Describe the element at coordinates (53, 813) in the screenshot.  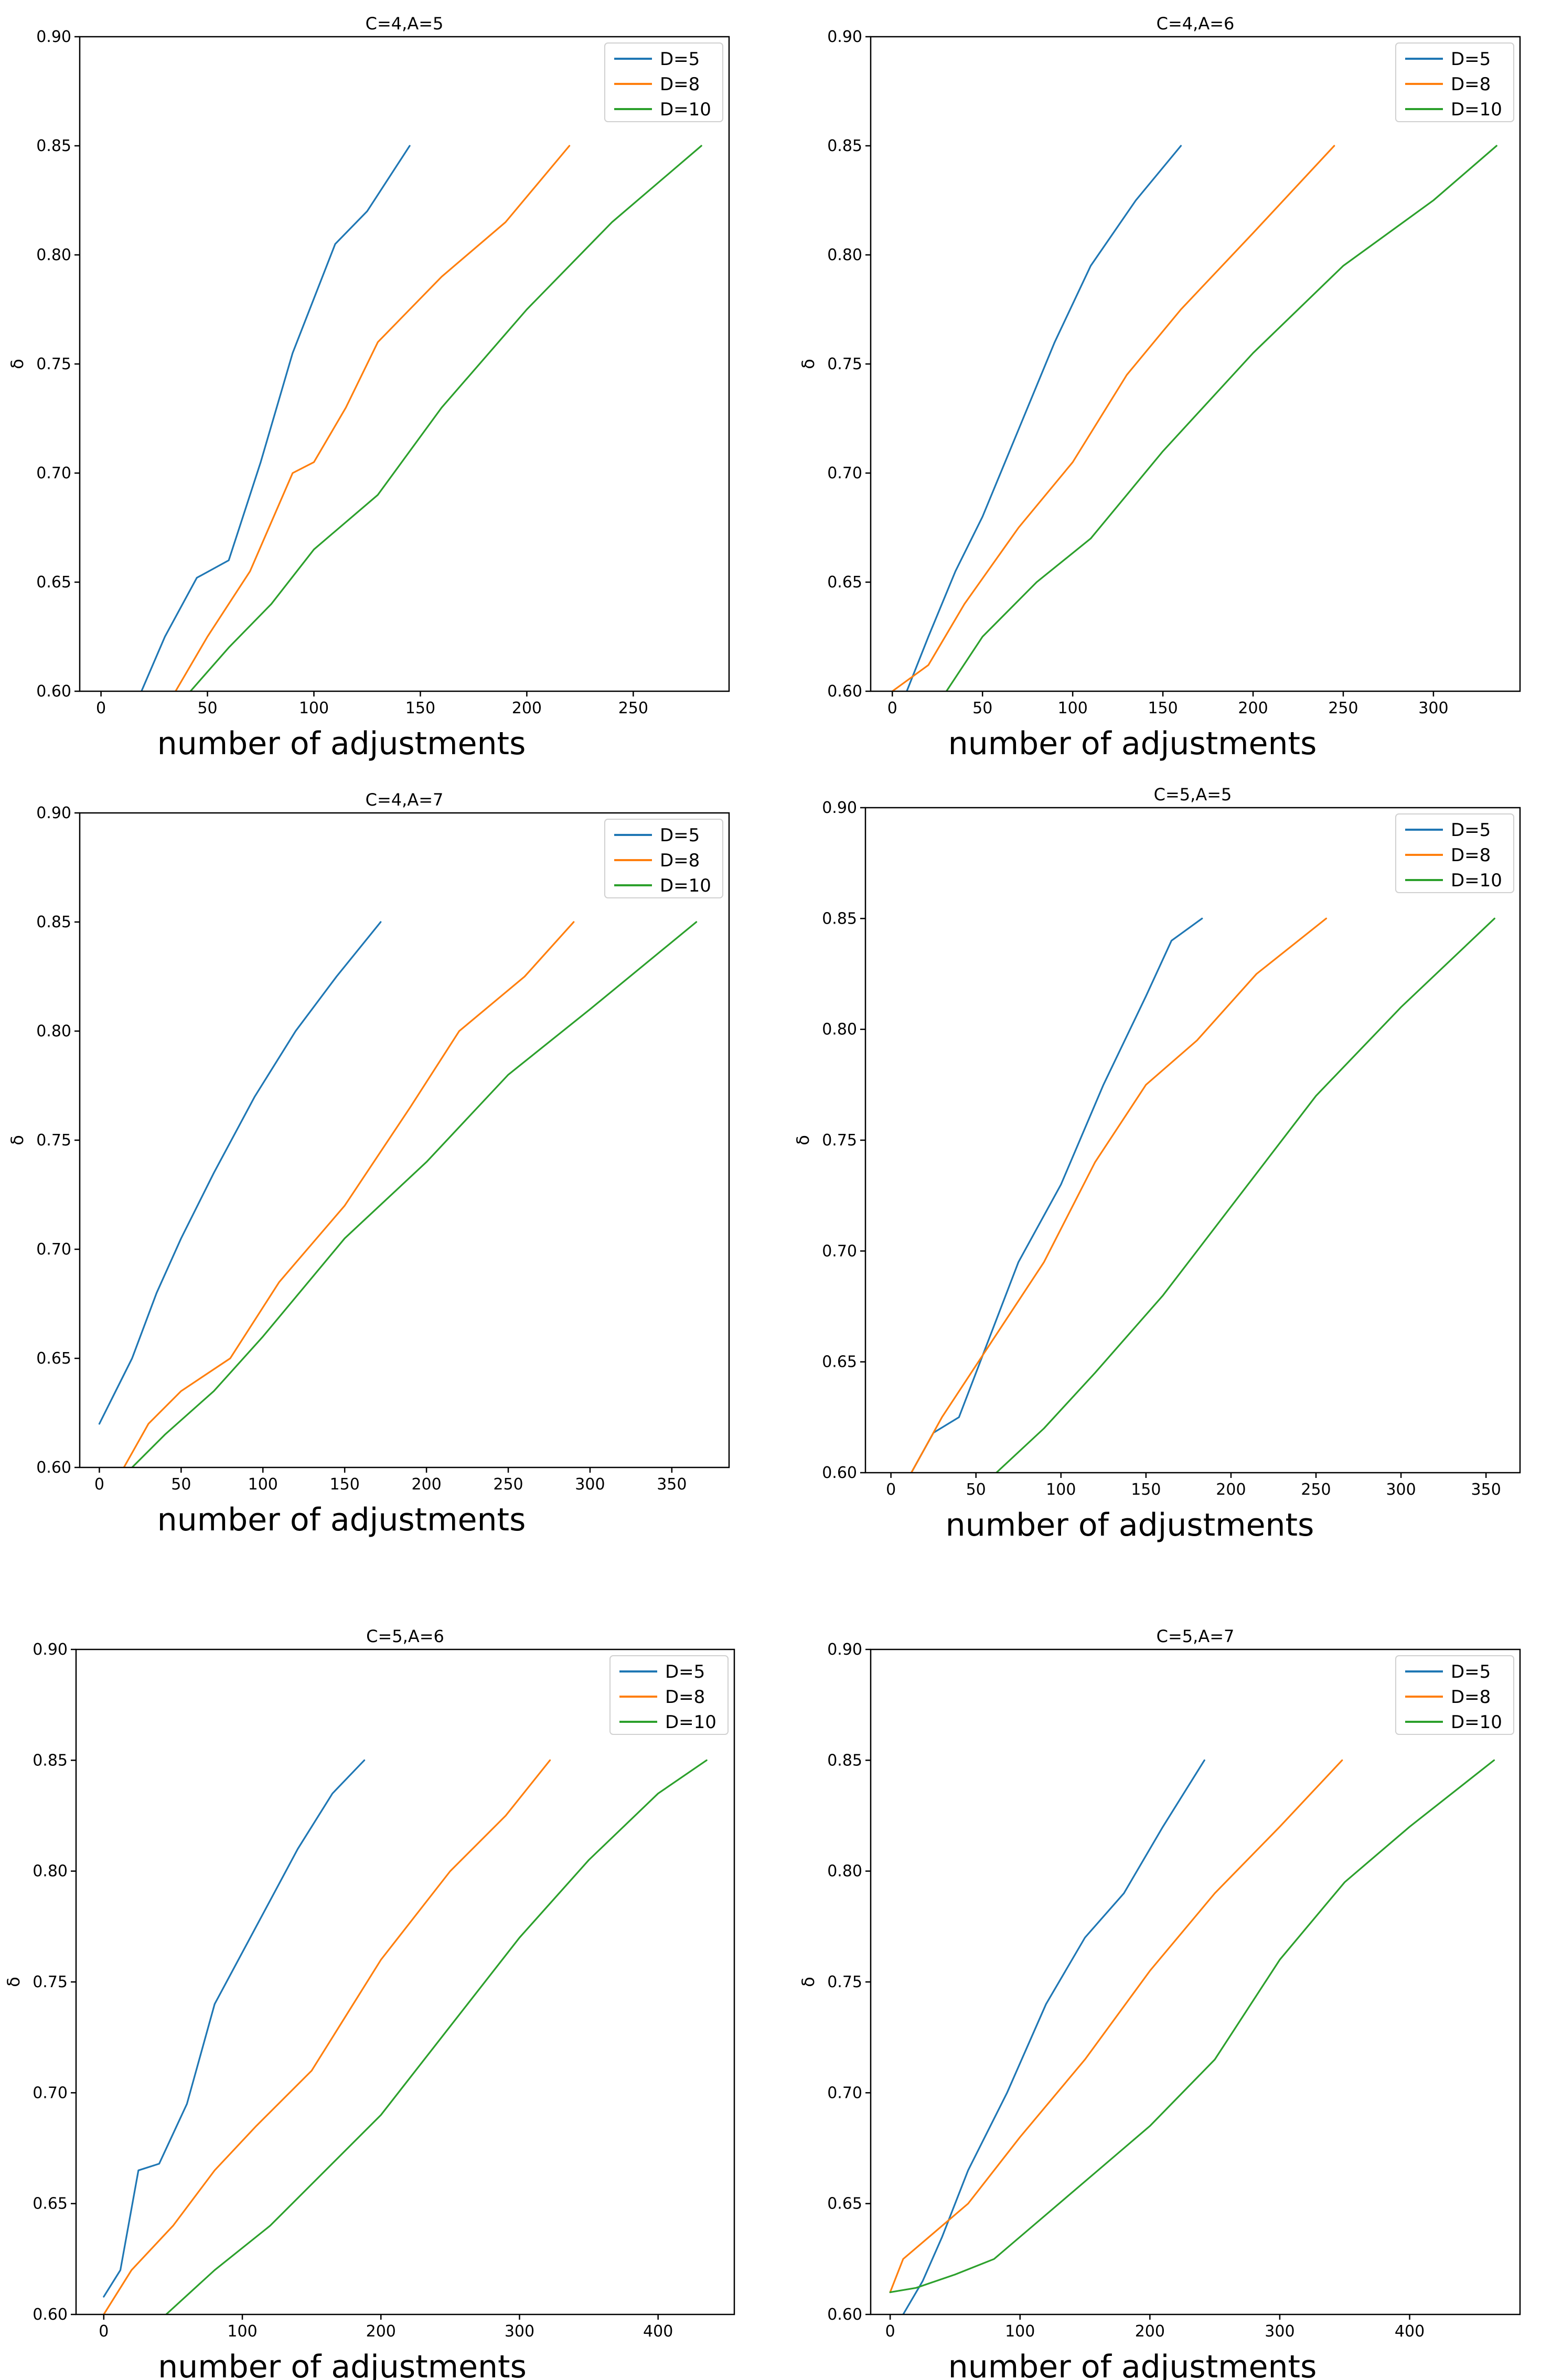
I see `y-tick-label: 0.90` at that location.